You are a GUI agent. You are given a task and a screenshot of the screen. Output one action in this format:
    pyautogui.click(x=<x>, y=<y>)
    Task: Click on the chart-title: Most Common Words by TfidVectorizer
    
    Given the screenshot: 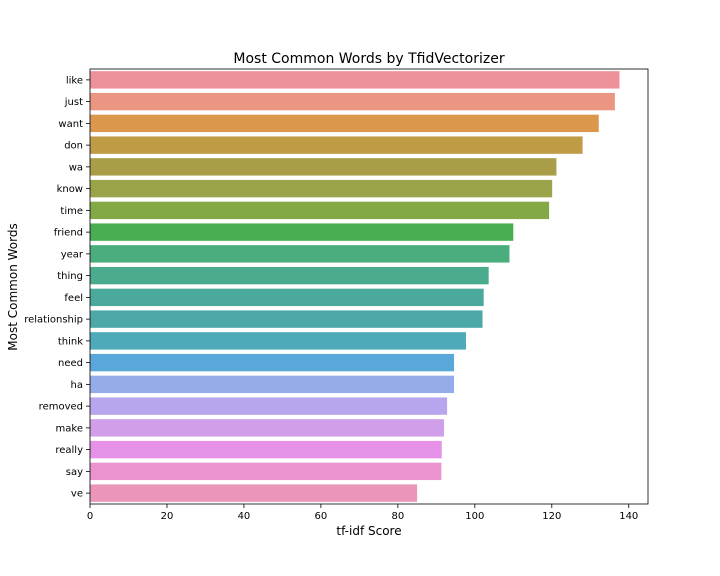 What is the action you would take?
    pyautogui.click(x=368, y=59)
    